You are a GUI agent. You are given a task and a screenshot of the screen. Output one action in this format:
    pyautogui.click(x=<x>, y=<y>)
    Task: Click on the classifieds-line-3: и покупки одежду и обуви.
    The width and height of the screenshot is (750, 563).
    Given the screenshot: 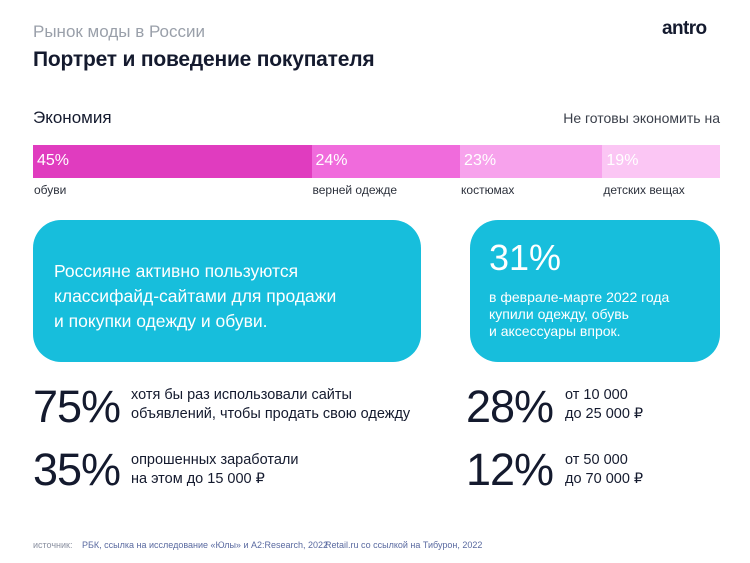 What is the action you would take?
    pyautogui.click(x=161, y=321)
    